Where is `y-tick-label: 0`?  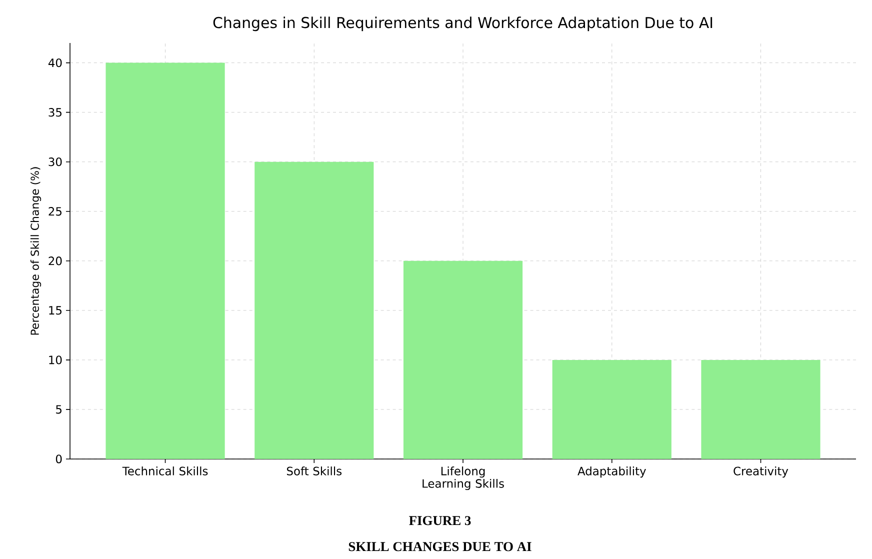
y-tick-label: 0 is located at coordinates (59, 459).